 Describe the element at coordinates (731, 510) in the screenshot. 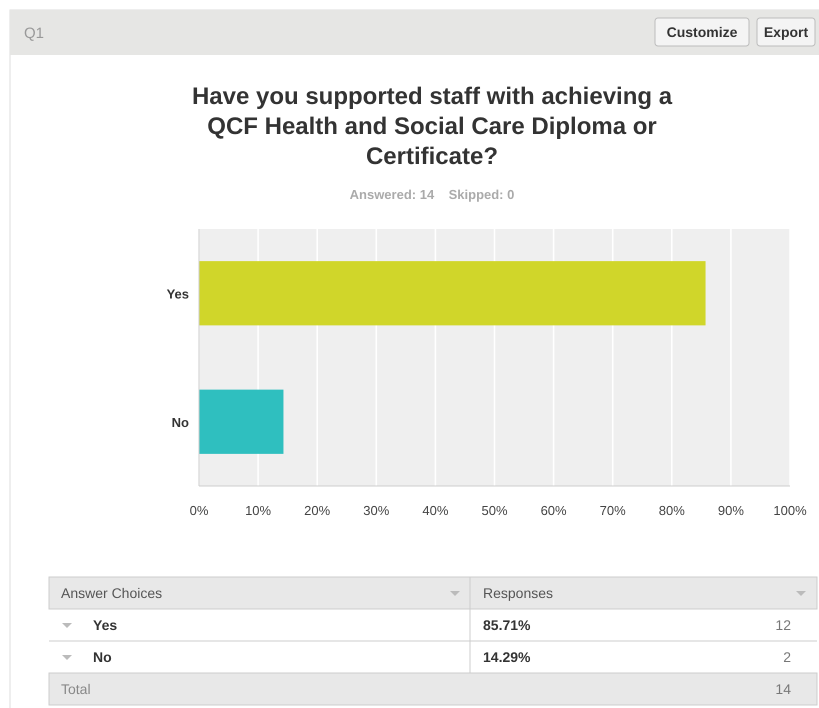

I see `x-tick-label: 90%` at that location.